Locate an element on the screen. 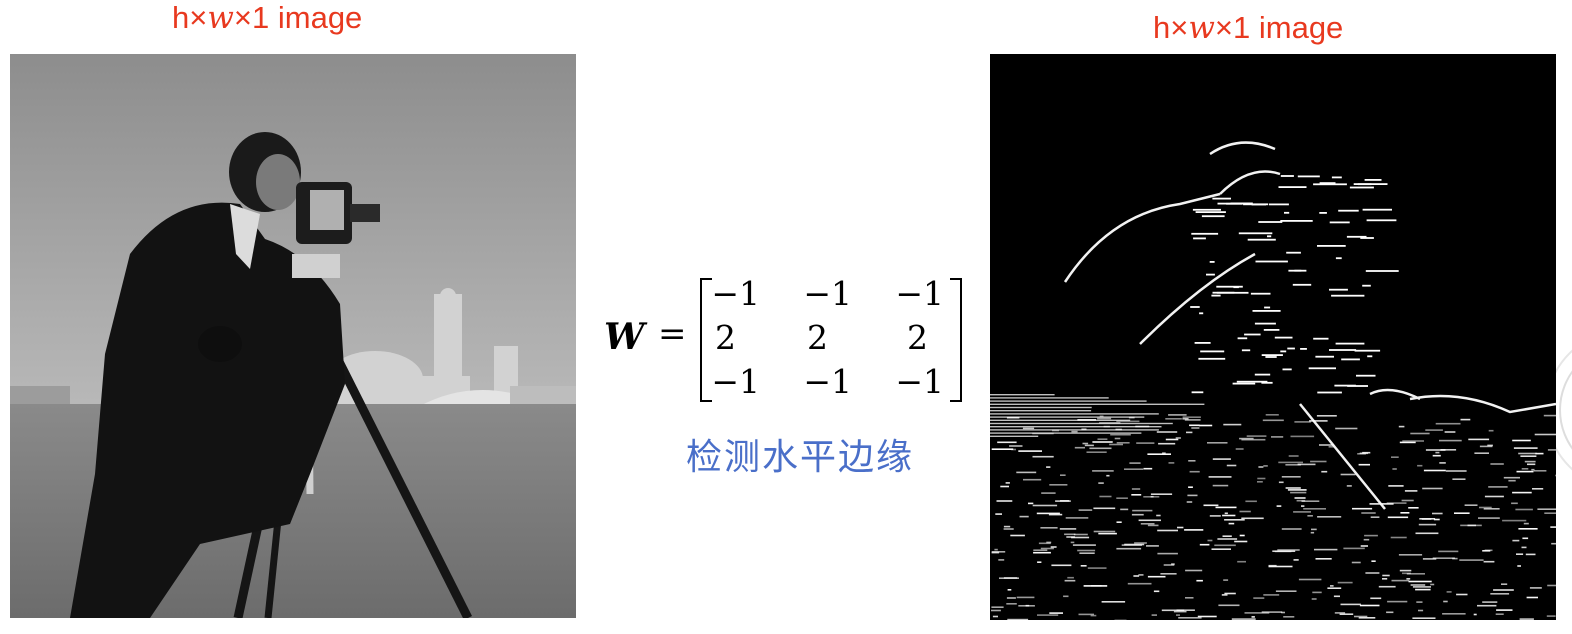 The height and width of the screenshot is (634, 1572). matrix-cell-r1c3: −1 is located at coordinates (919, 293).